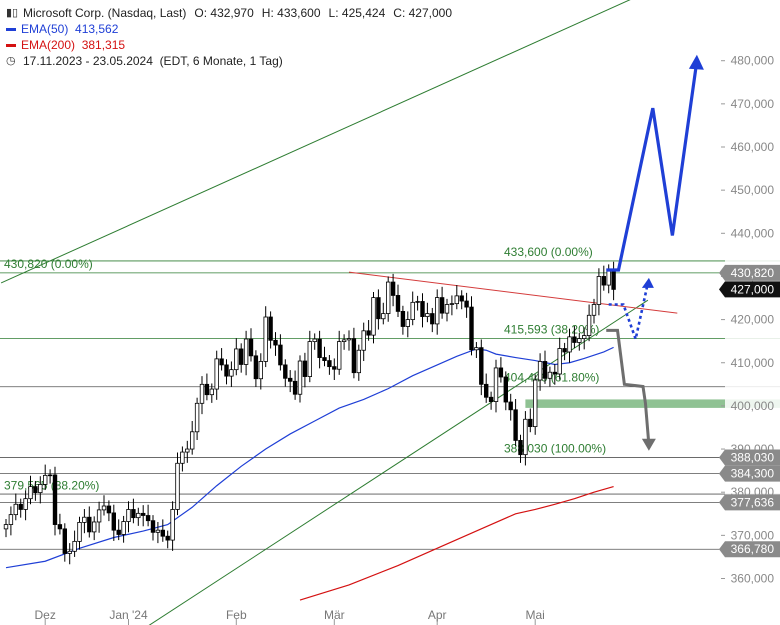 This screenshot has width=780, height=625. I want to click on range-info: (EDT, 6 Monate, 1 Tag), so click(221, 61).